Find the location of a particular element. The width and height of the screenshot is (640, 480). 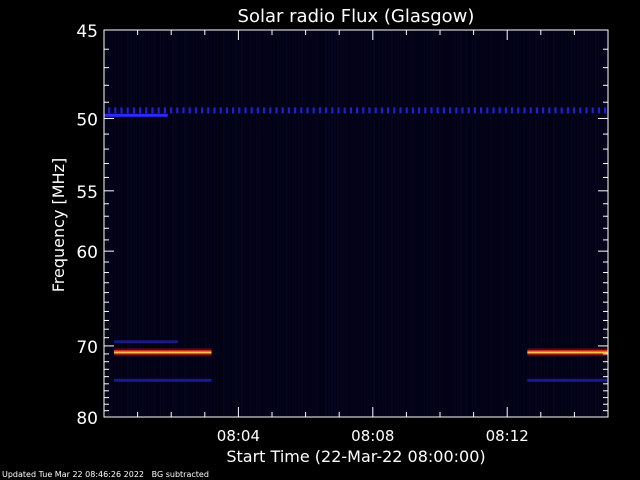

bg-subtracted-note: BG subtracted is located at coordinates (180, 474).